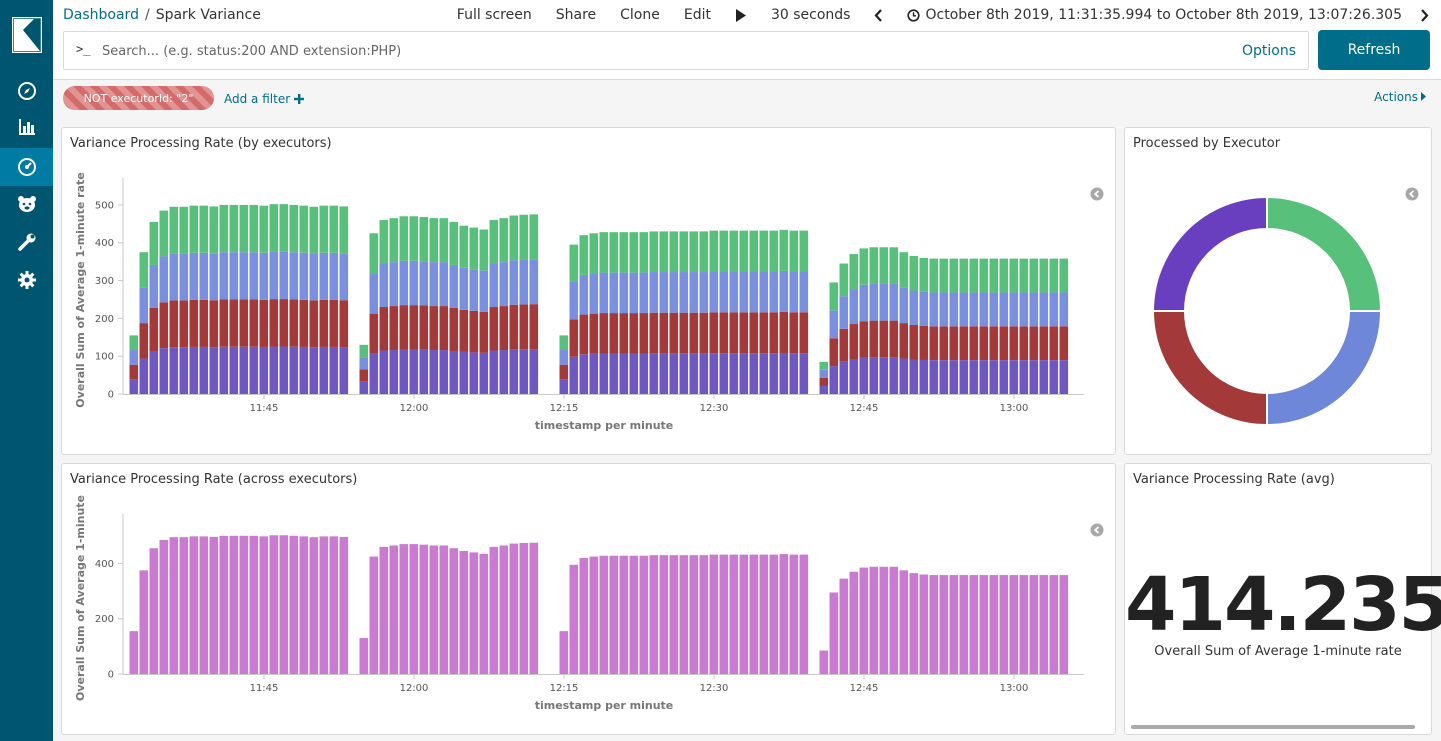  I want to click on nav-dashboard, so click(26, 167).